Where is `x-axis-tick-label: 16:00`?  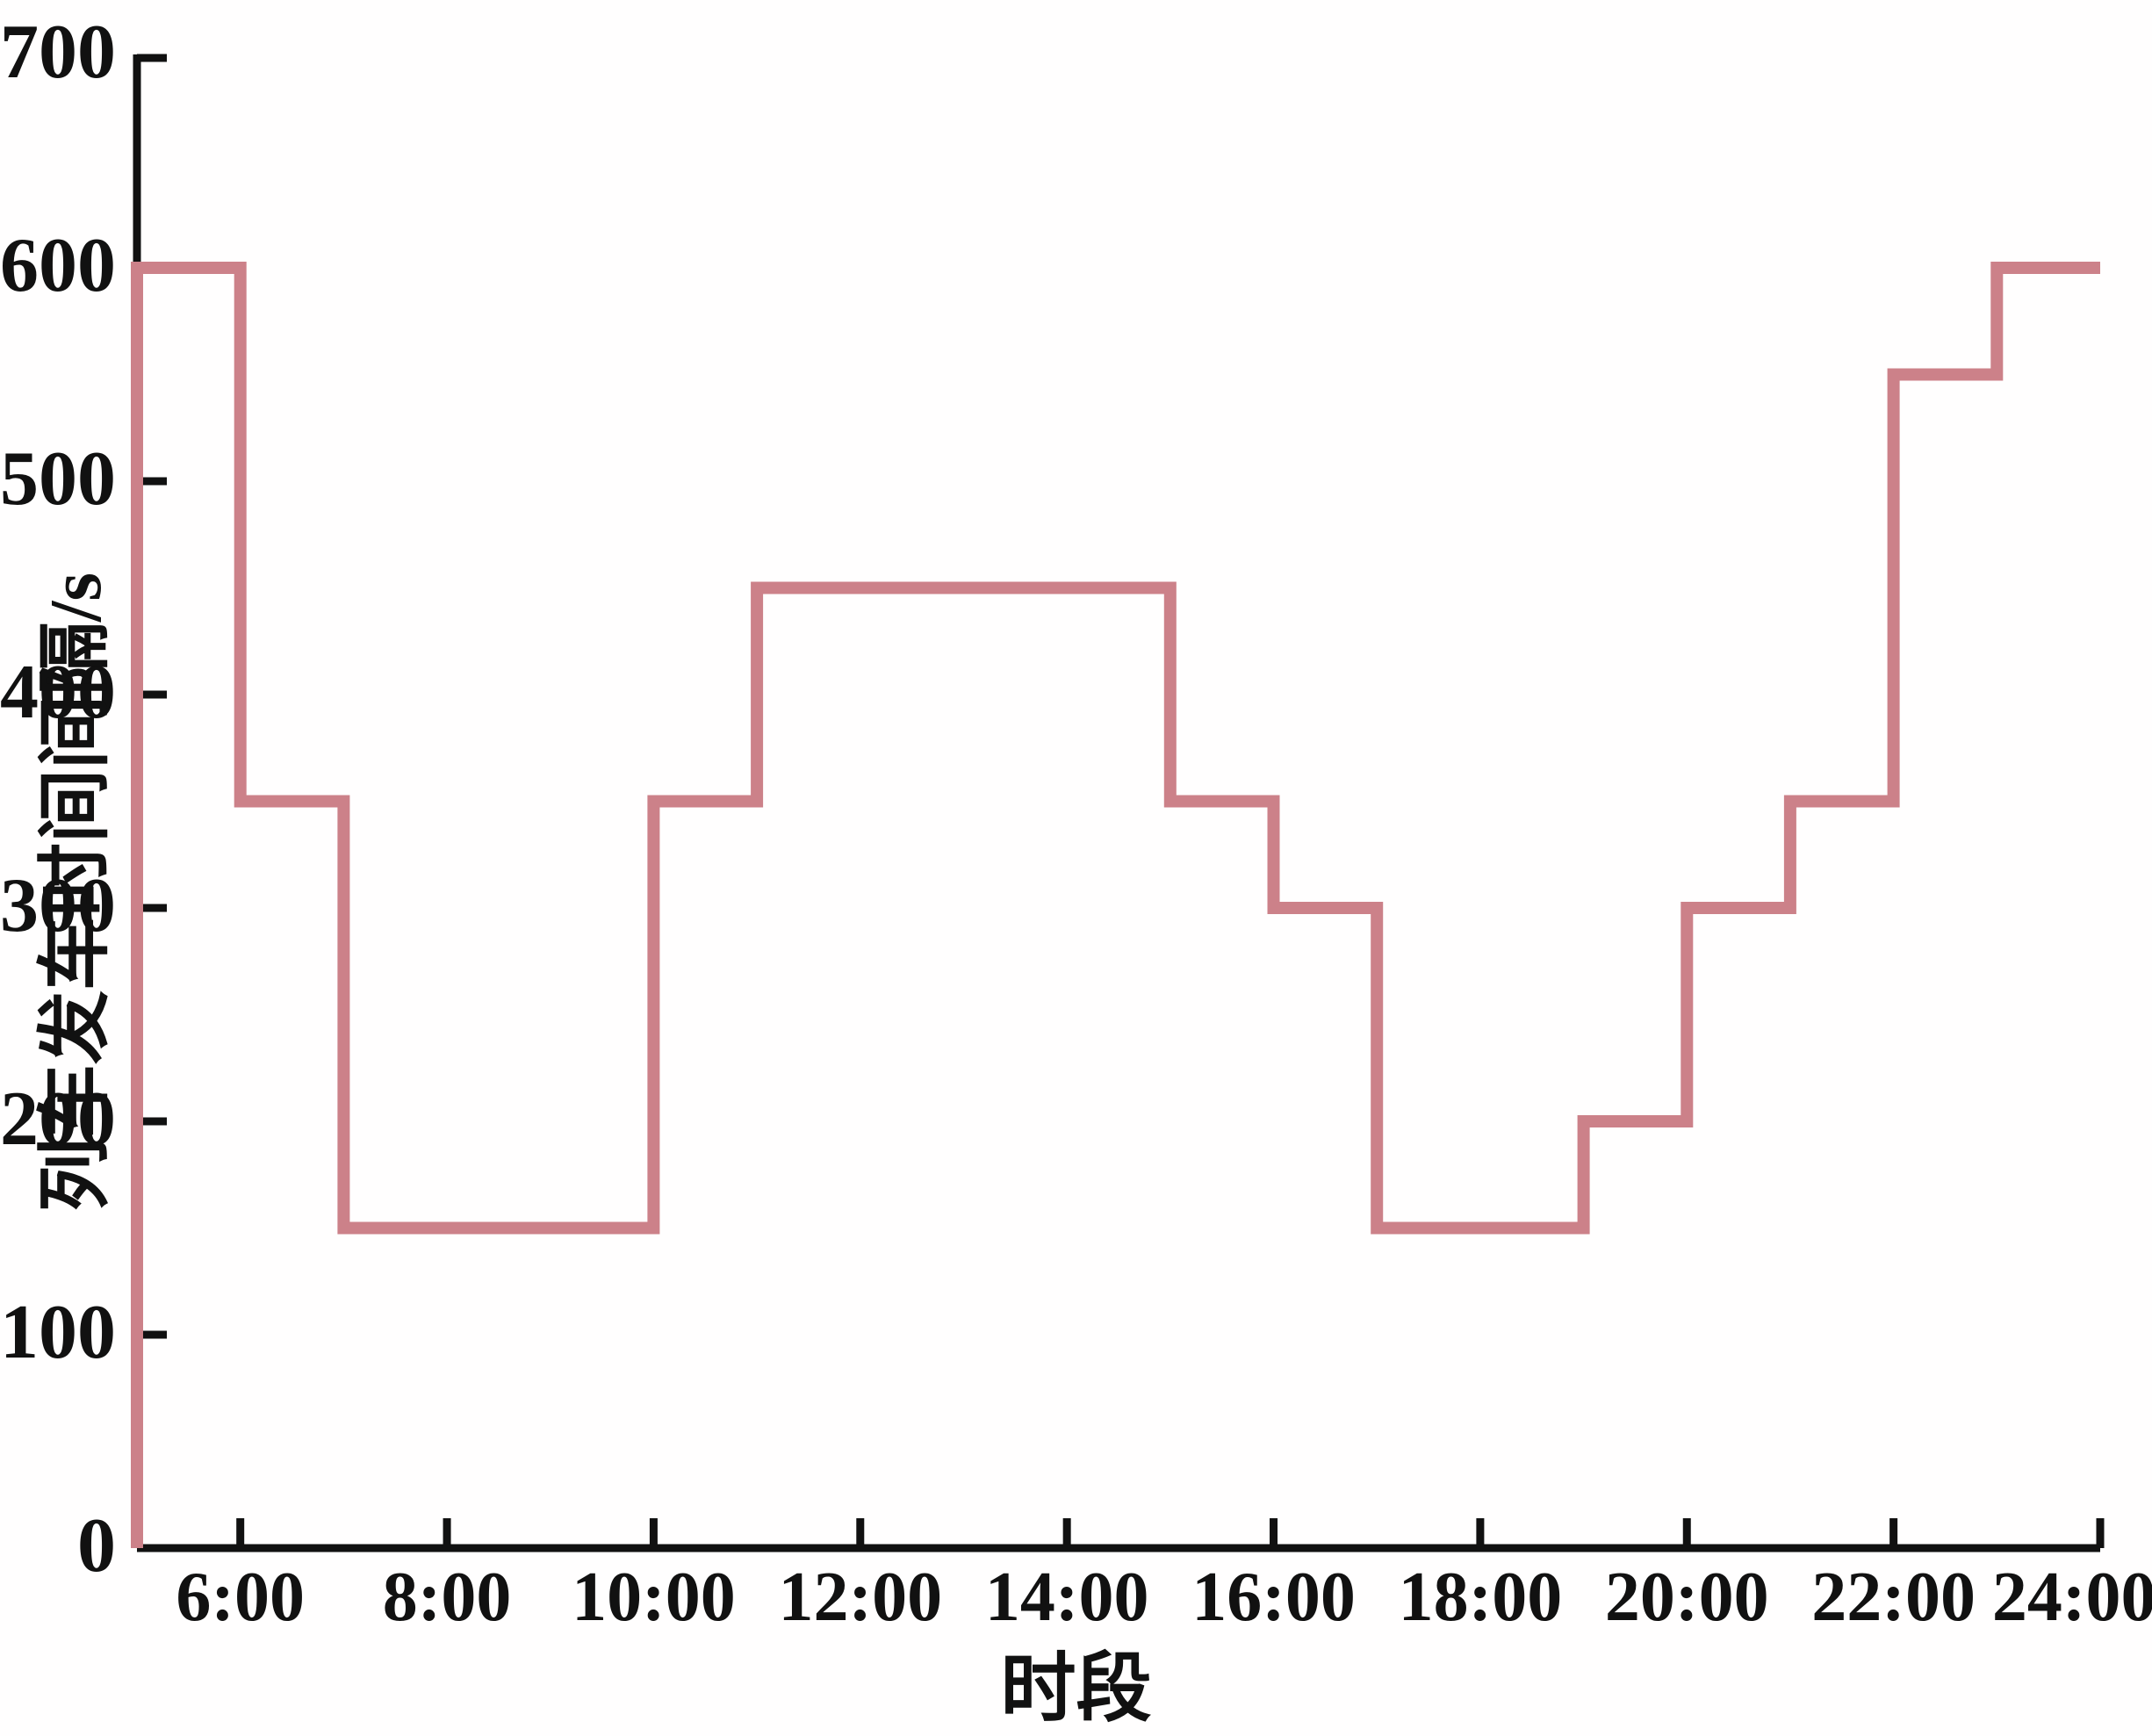
x-axis-tick-label: 16:00 is located at coordinates (1274, 1598).